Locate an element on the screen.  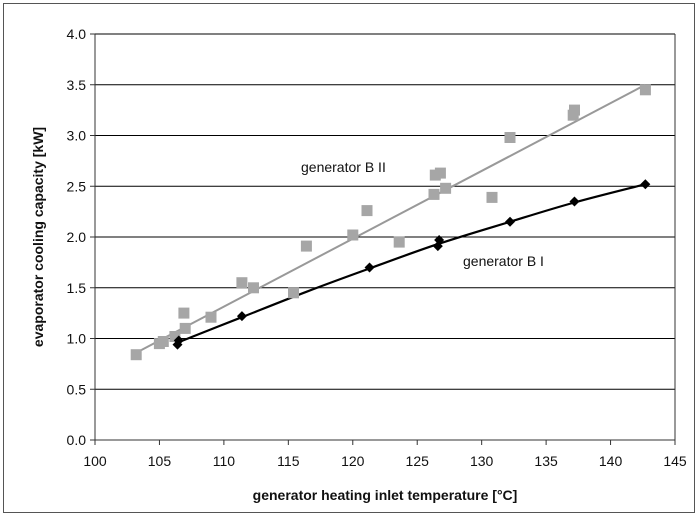
x-tick-label-0: 100 is located at coordinates (95, 461).